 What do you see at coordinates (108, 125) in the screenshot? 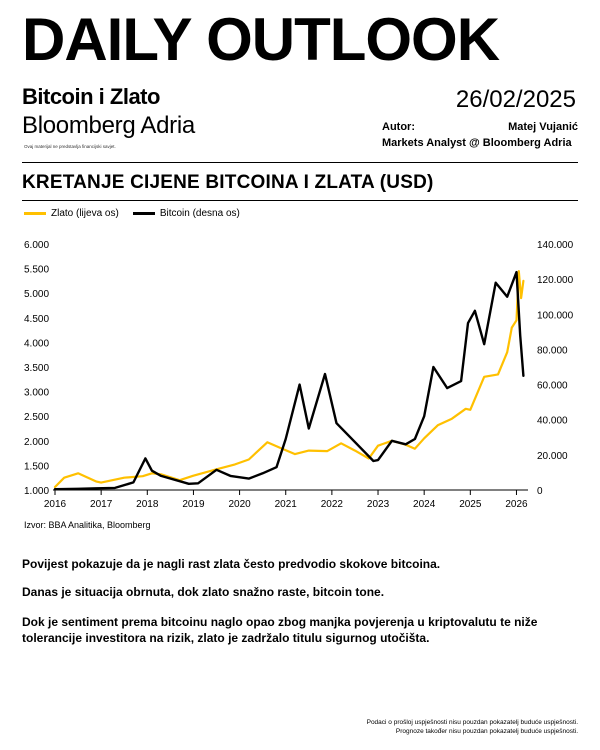
I see `brand-name: Bloomberg Adria` at bounding box center [108, 125].